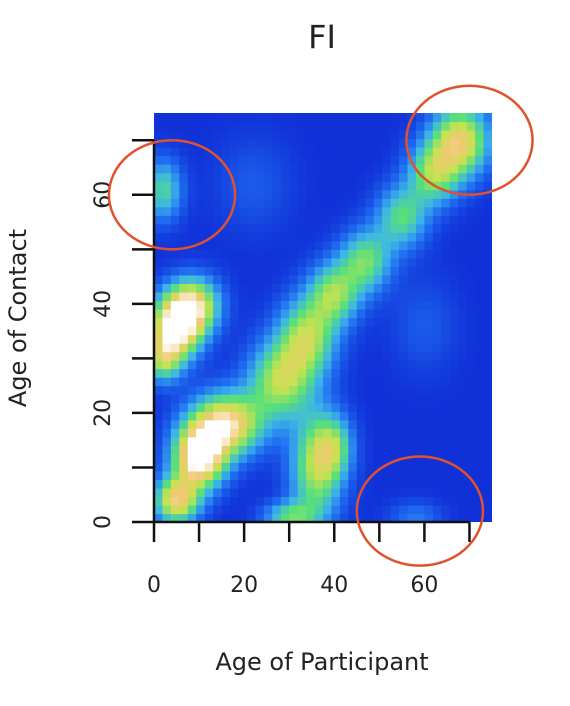  I want to click on annotation-ellipse, so click(420, 511).